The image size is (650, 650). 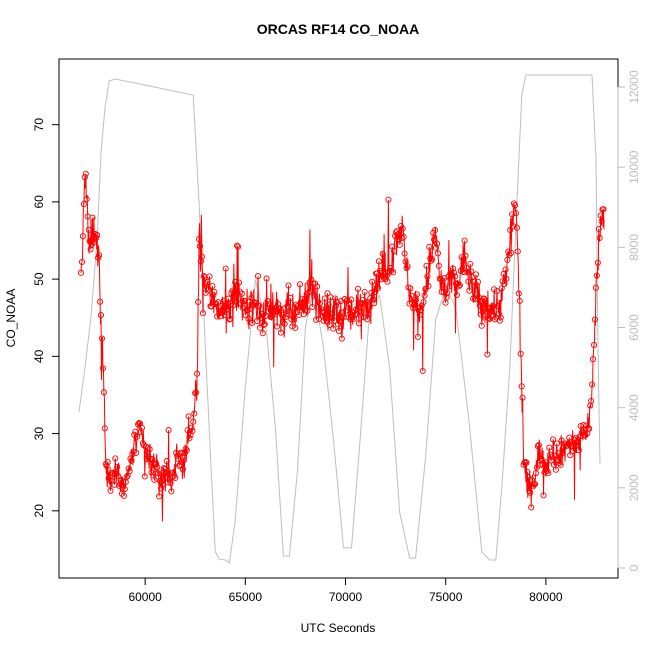 I want to click on y-tick-label: 70, so click(x=39, y=125).